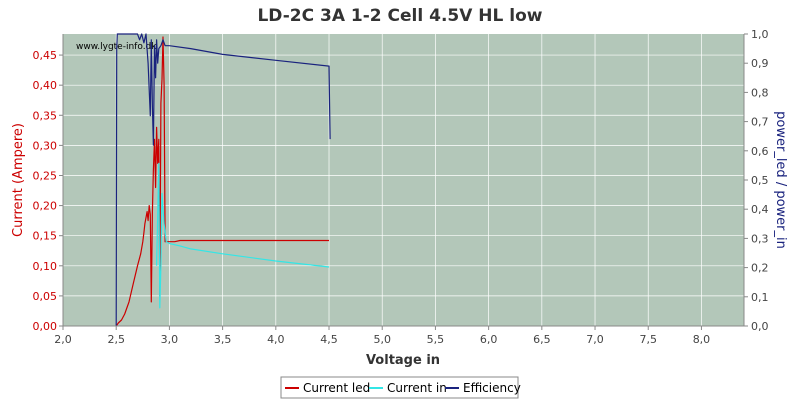  Describe the element at coordinates (417, 388) in the screenshot. I see `legend-label: Current in` at that location.